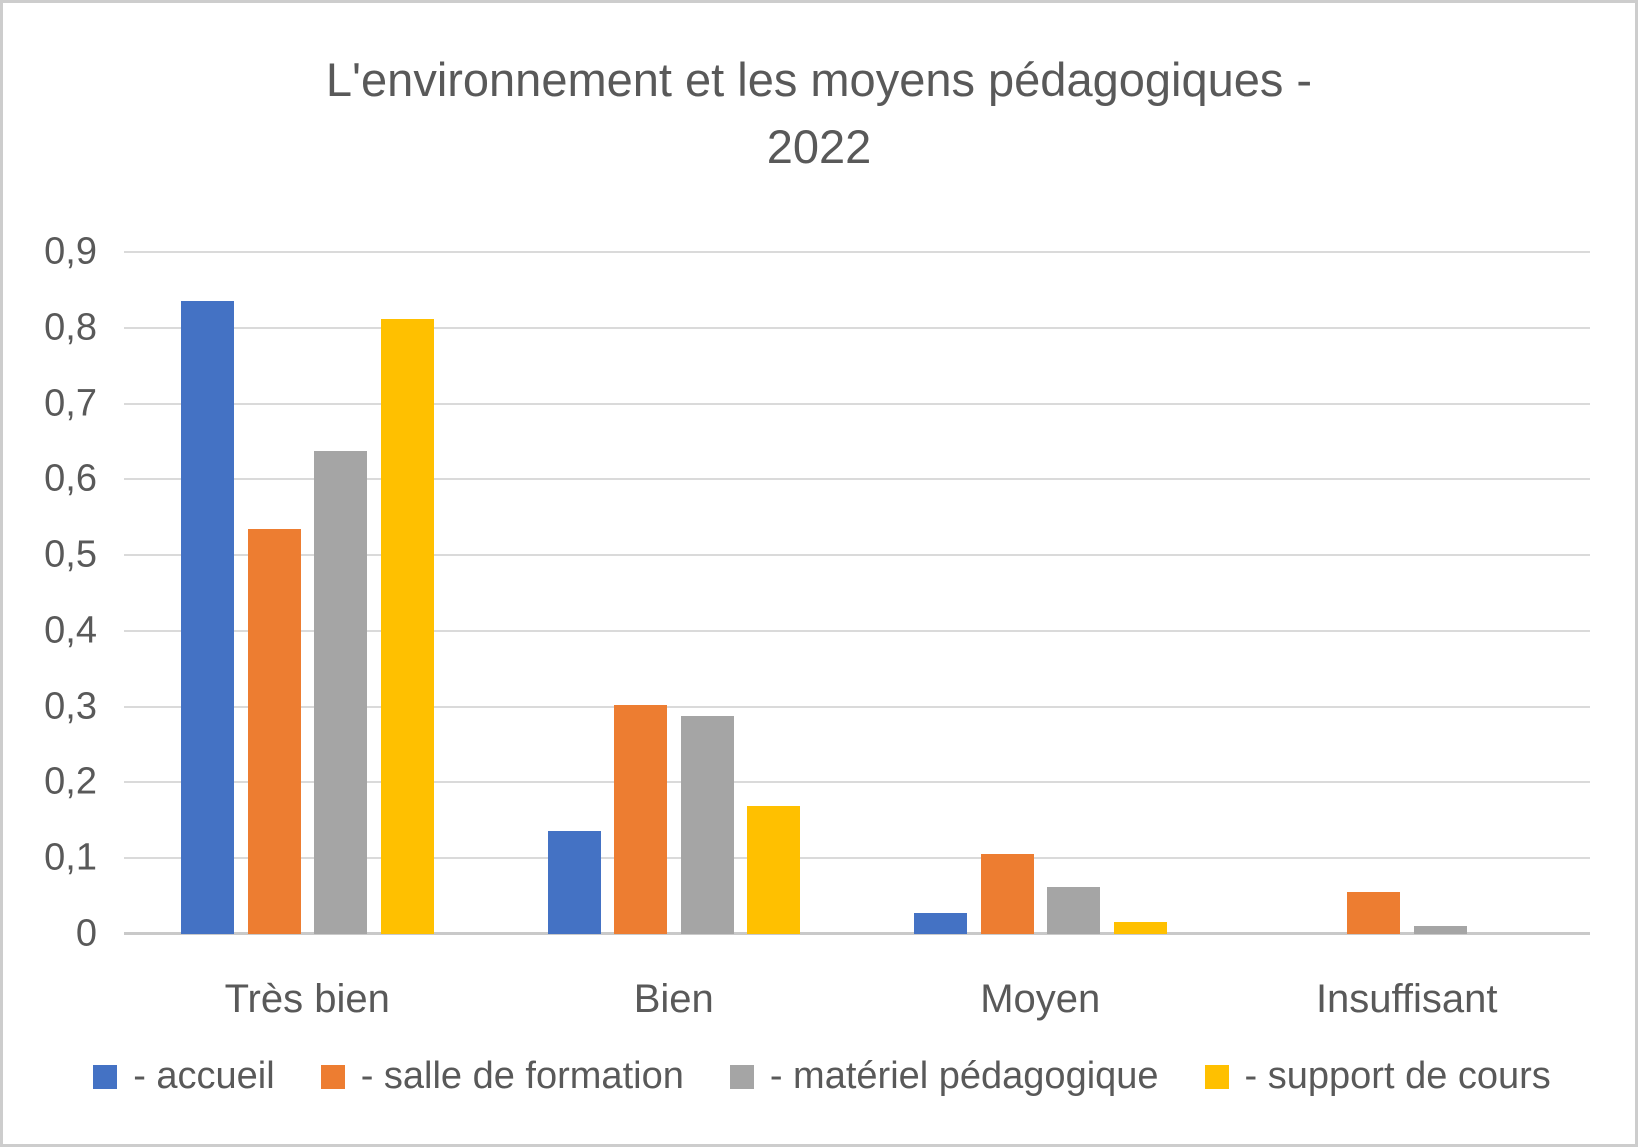  Describe the element at coordinates (857, 999) in the screenshot. I see `x-axis-category-labels: Très bien Bien Moyen Insuffisant` at that location.